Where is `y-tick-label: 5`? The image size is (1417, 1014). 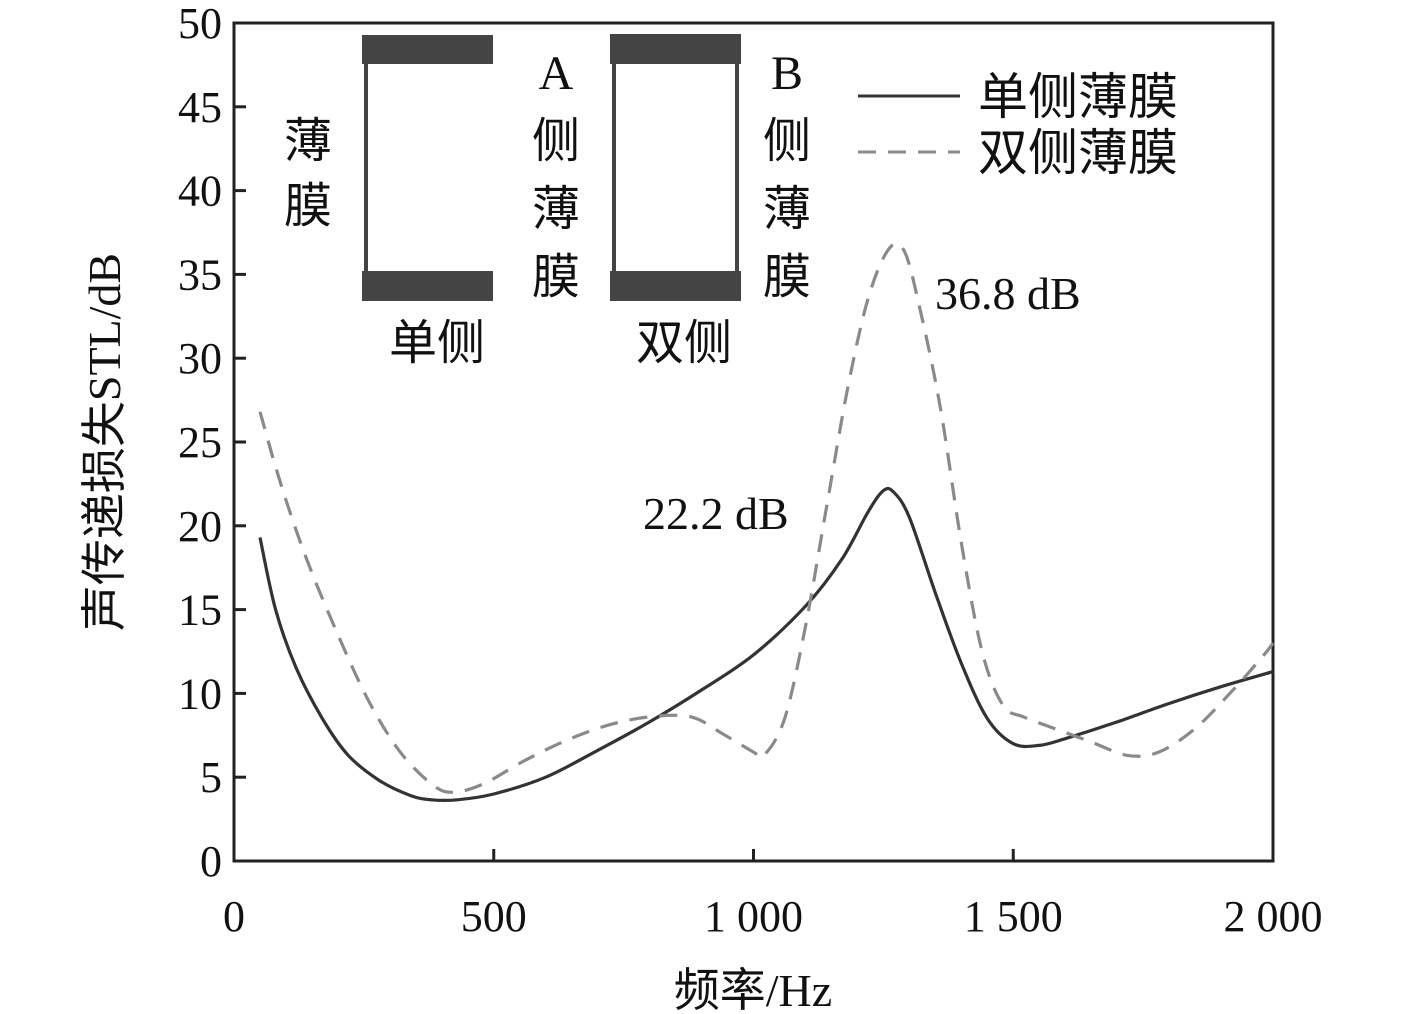
y-tick-label: 5 is located at coordinates (211, 777).